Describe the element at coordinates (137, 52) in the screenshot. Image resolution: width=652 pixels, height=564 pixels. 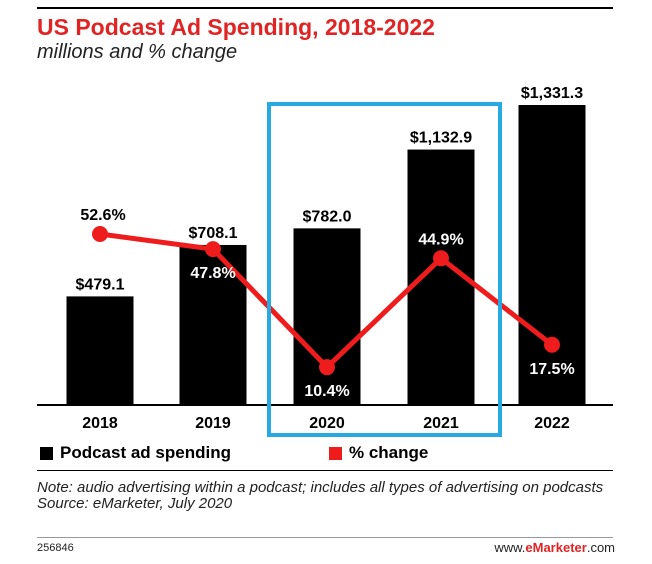
I see `chart-subtitle: millions and % change` at that location.